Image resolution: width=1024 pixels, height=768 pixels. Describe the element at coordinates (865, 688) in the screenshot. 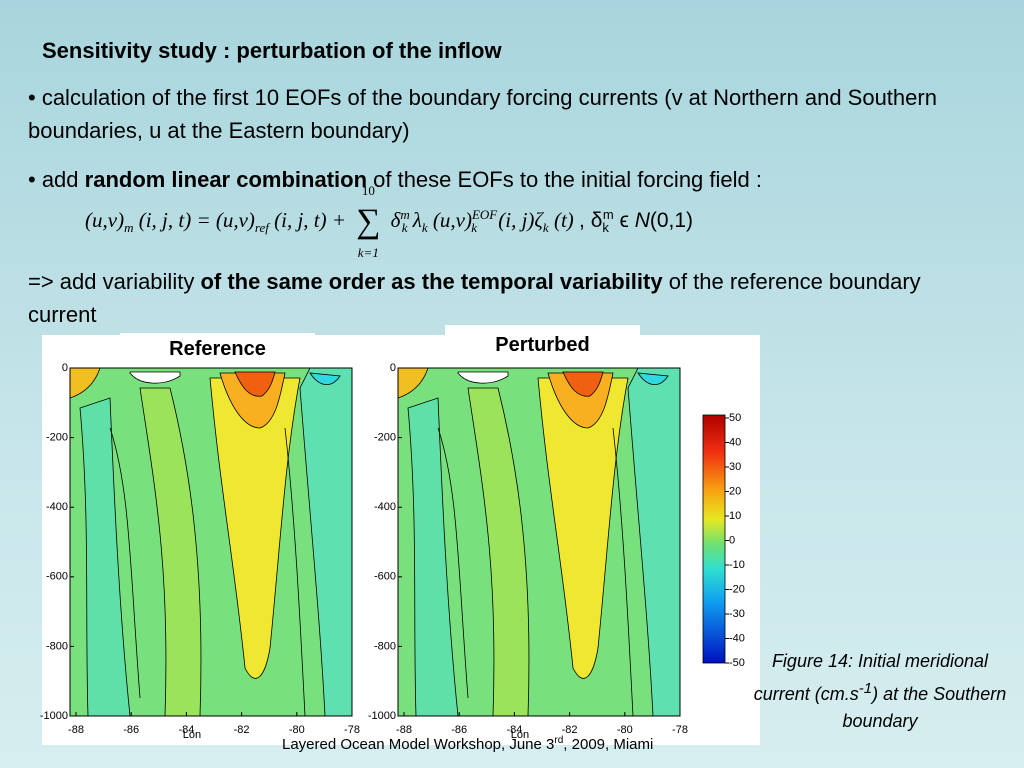

I see `superscript: -1` at that location.